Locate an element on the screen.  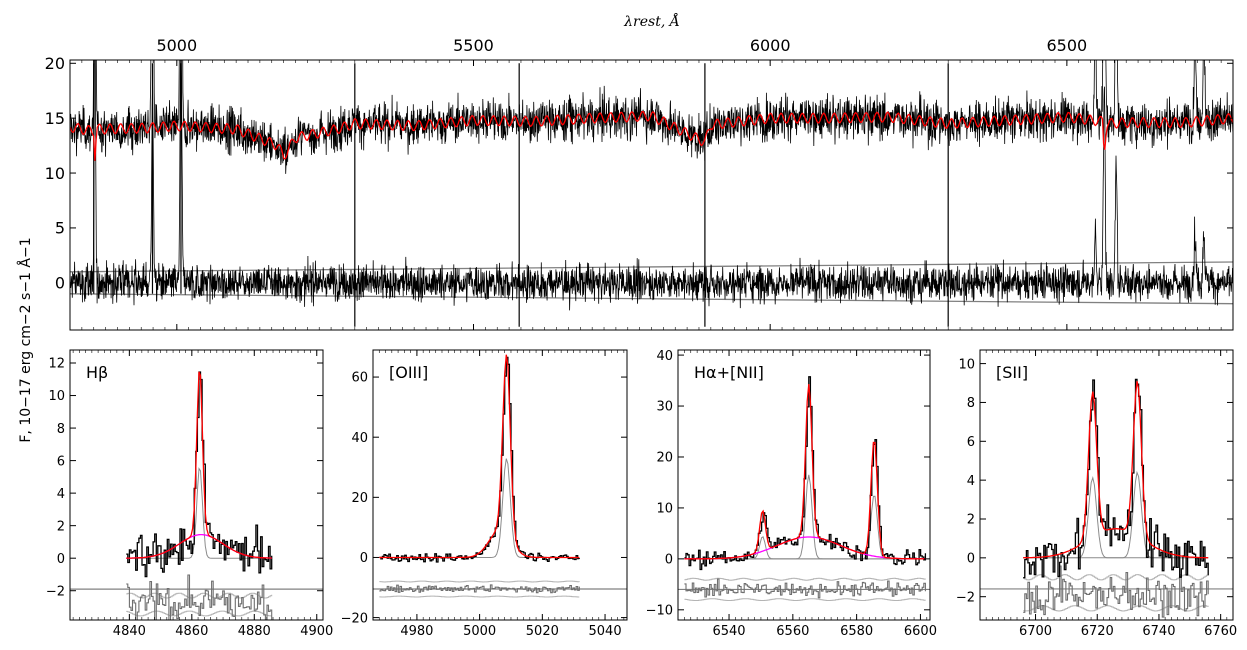
top-tick-label: 6000 is located at coordinates (770, 45).